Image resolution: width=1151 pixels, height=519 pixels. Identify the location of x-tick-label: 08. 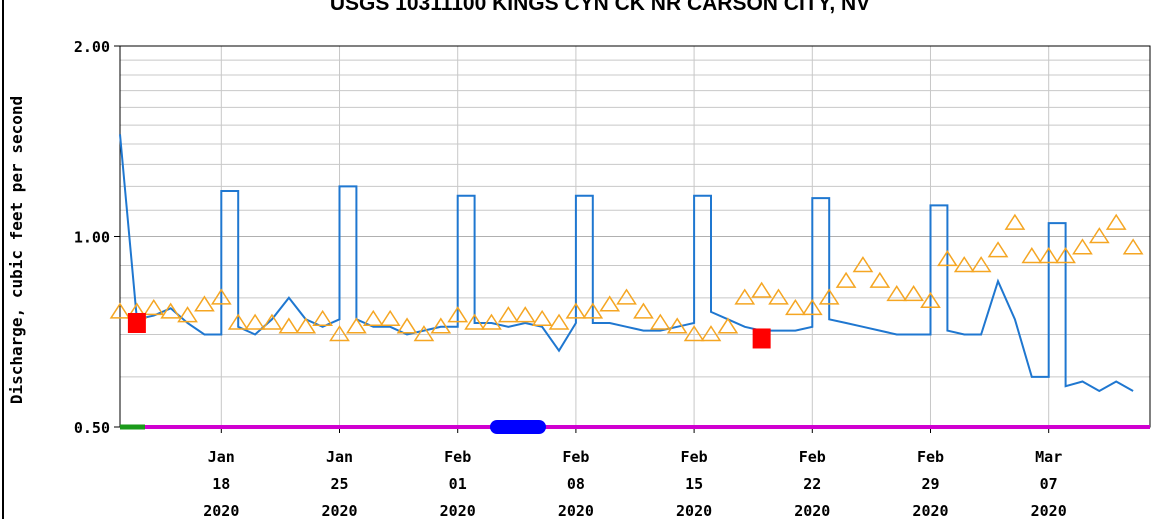
(576, 484).